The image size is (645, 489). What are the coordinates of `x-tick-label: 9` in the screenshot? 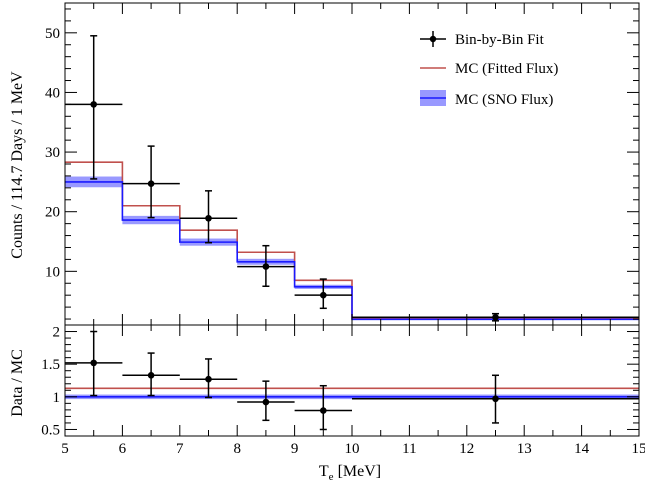 It's located at (295, 449).